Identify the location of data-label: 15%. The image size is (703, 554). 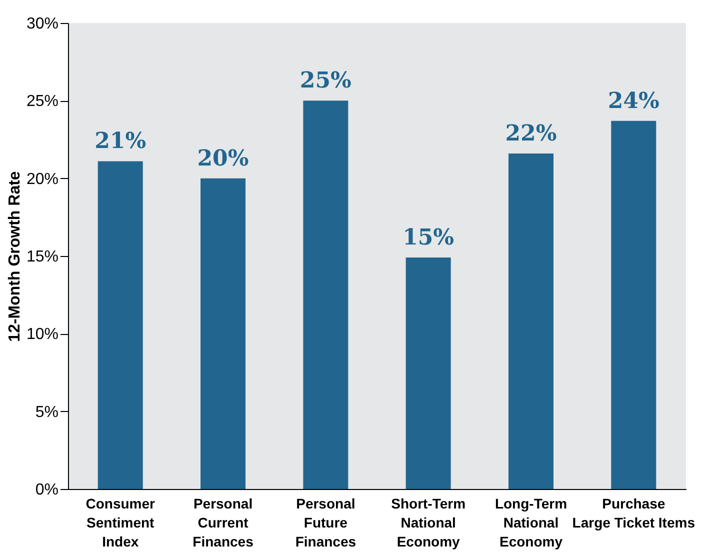
(428, 237).